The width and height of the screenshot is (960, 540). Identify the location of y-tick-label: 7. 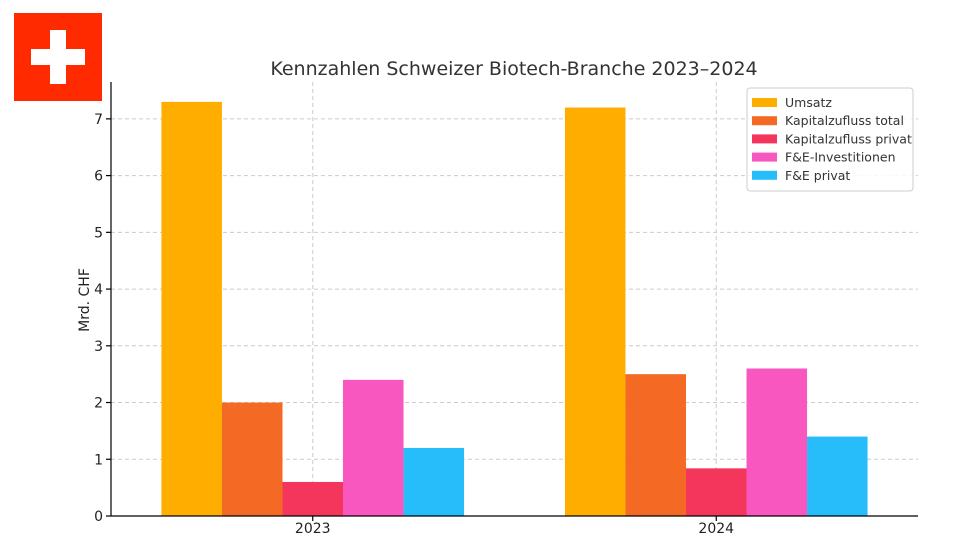
(98, 120).